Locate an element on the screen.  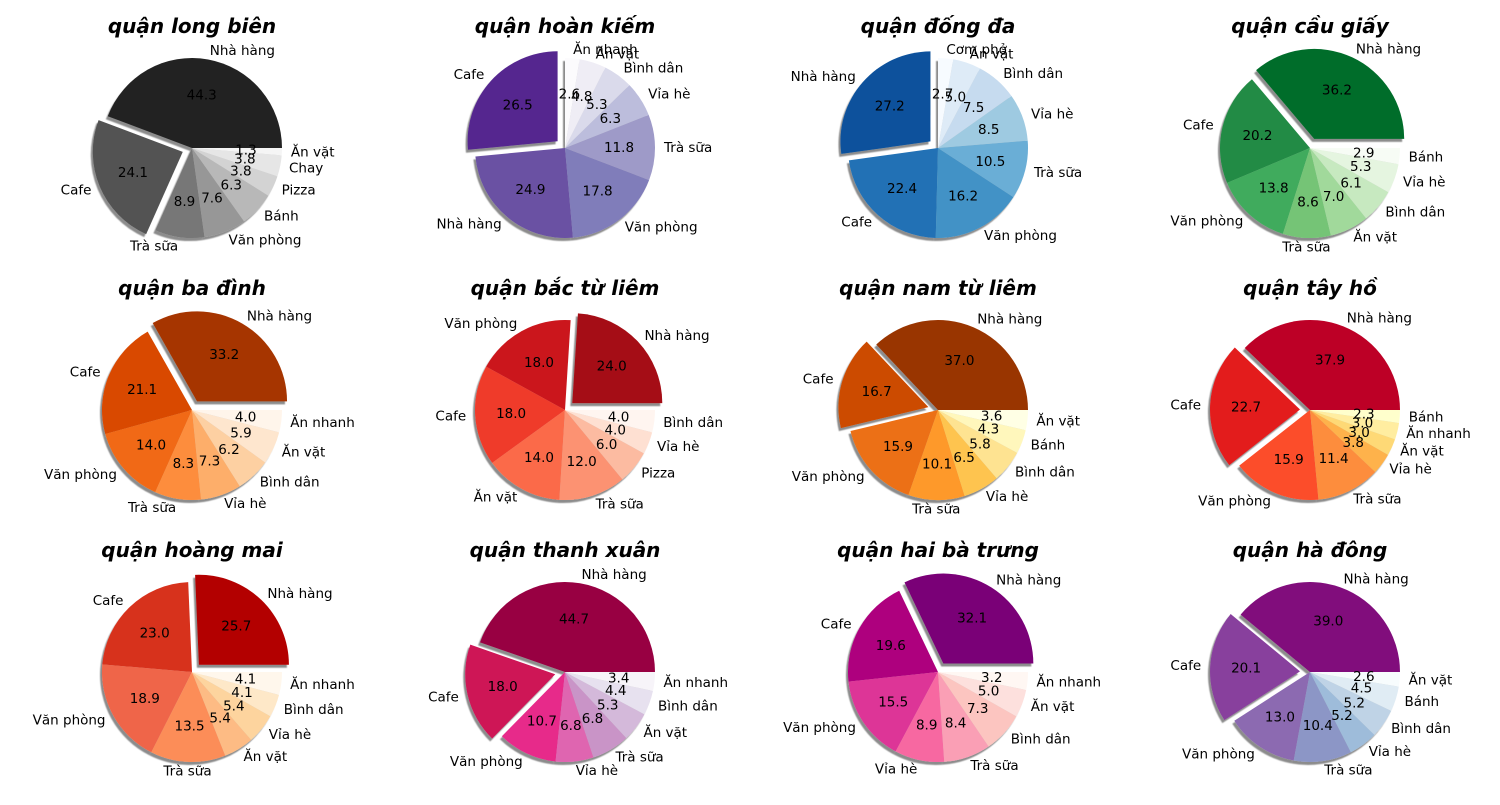
pie-title: quận đống đa is located at coordinates (938, 26).